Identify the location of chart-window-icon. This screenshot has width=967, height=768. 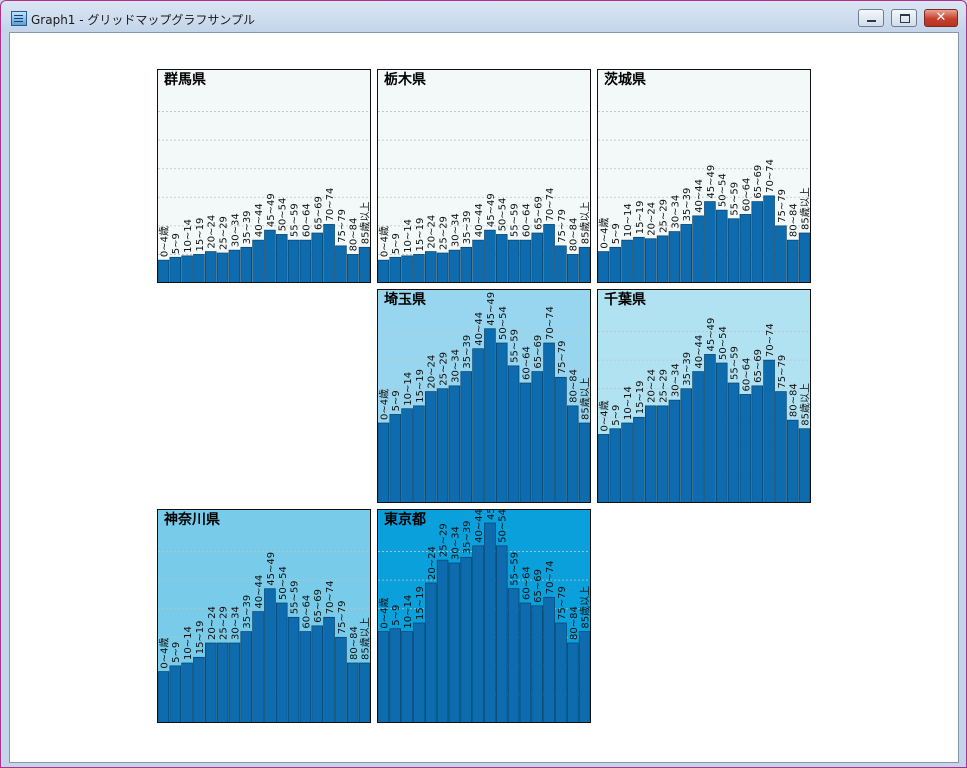
(19, 18).